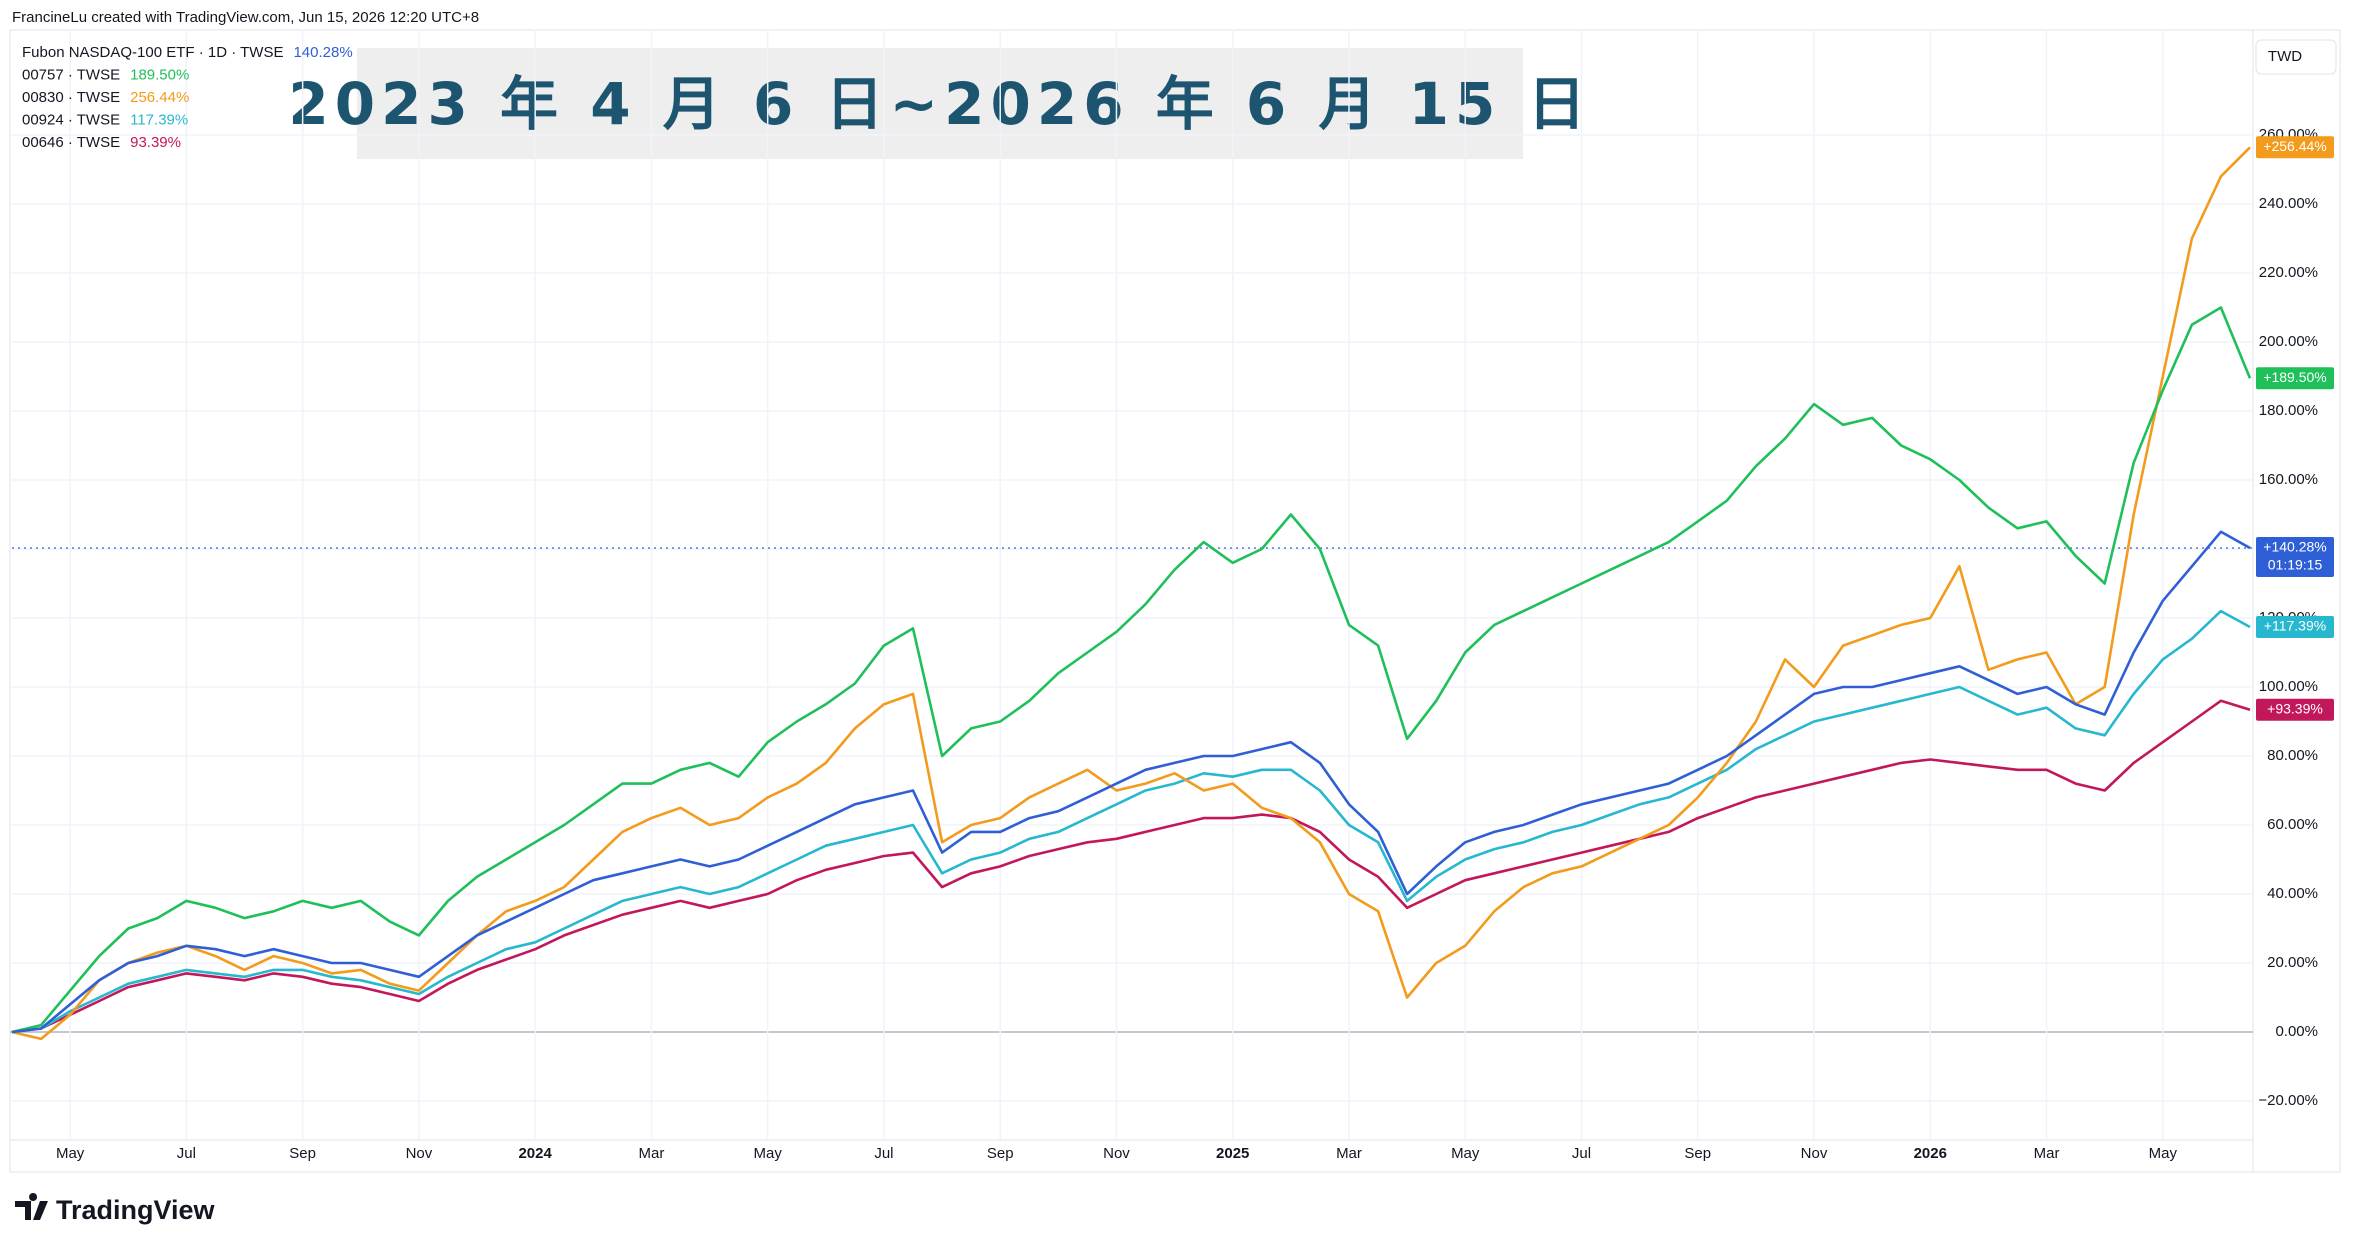 The width and height of the screenshot is (2353, 1255). I want to click on legend-name: Fubon NASDAQ-100 ETF · 1D · TWSE, so click(152, 52).